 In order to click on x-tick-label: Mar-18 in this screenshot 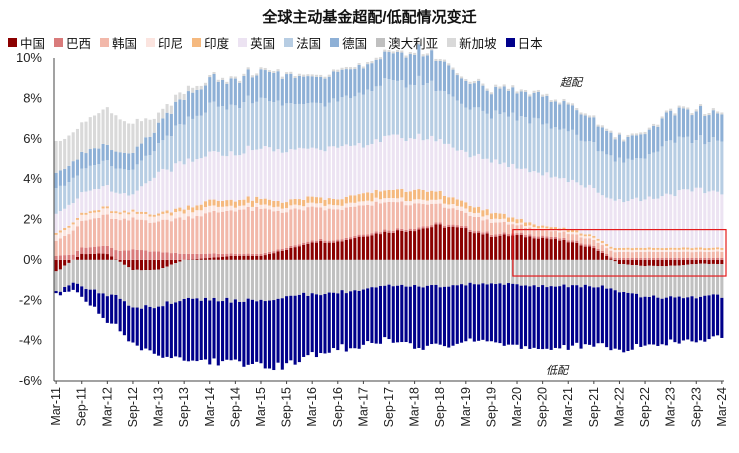, I will do `click(415, 407)`.